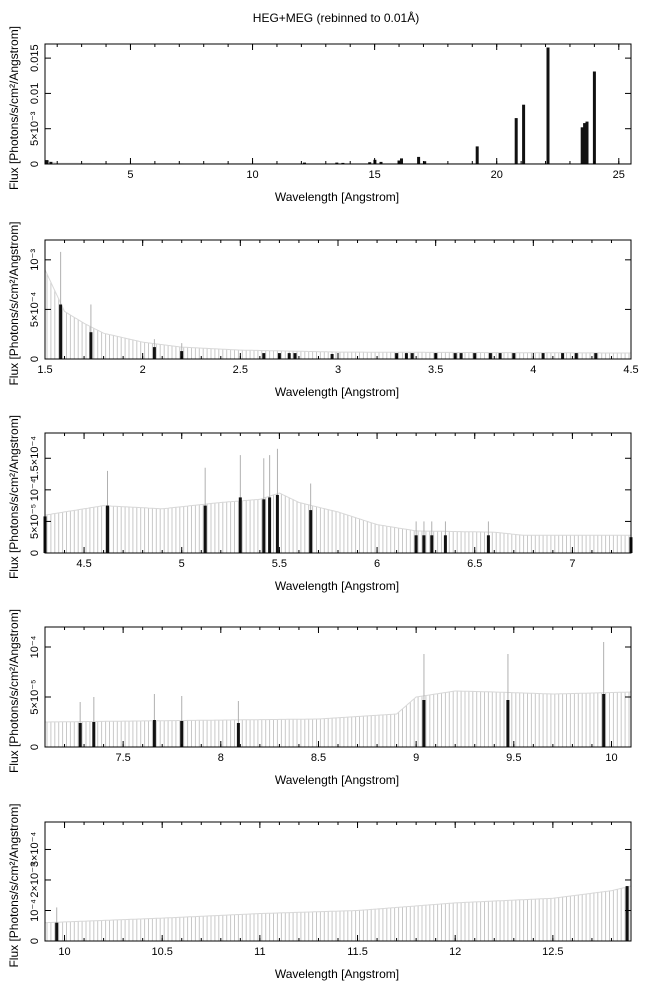  What do you see at coordinates (259, 952) in the screenshot?
I see `x-tick-label-3: 11` at bounding box center [259, 952].